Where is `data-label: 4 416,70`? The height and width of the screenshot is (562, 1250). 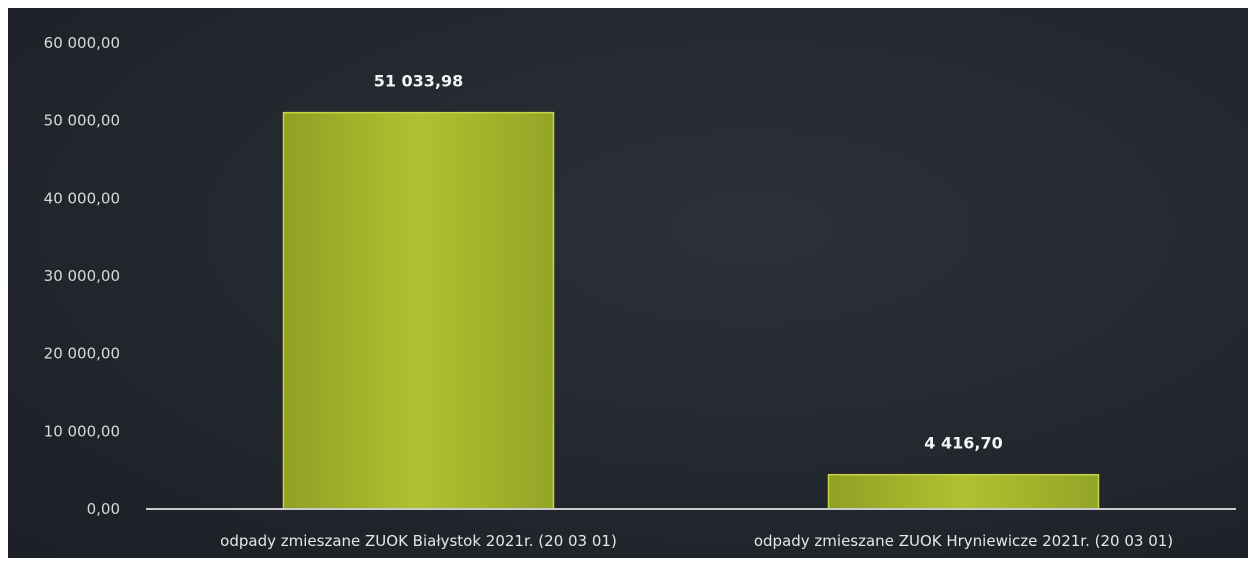 data-label: 4 416,70 is located at coordinates (963, 443).